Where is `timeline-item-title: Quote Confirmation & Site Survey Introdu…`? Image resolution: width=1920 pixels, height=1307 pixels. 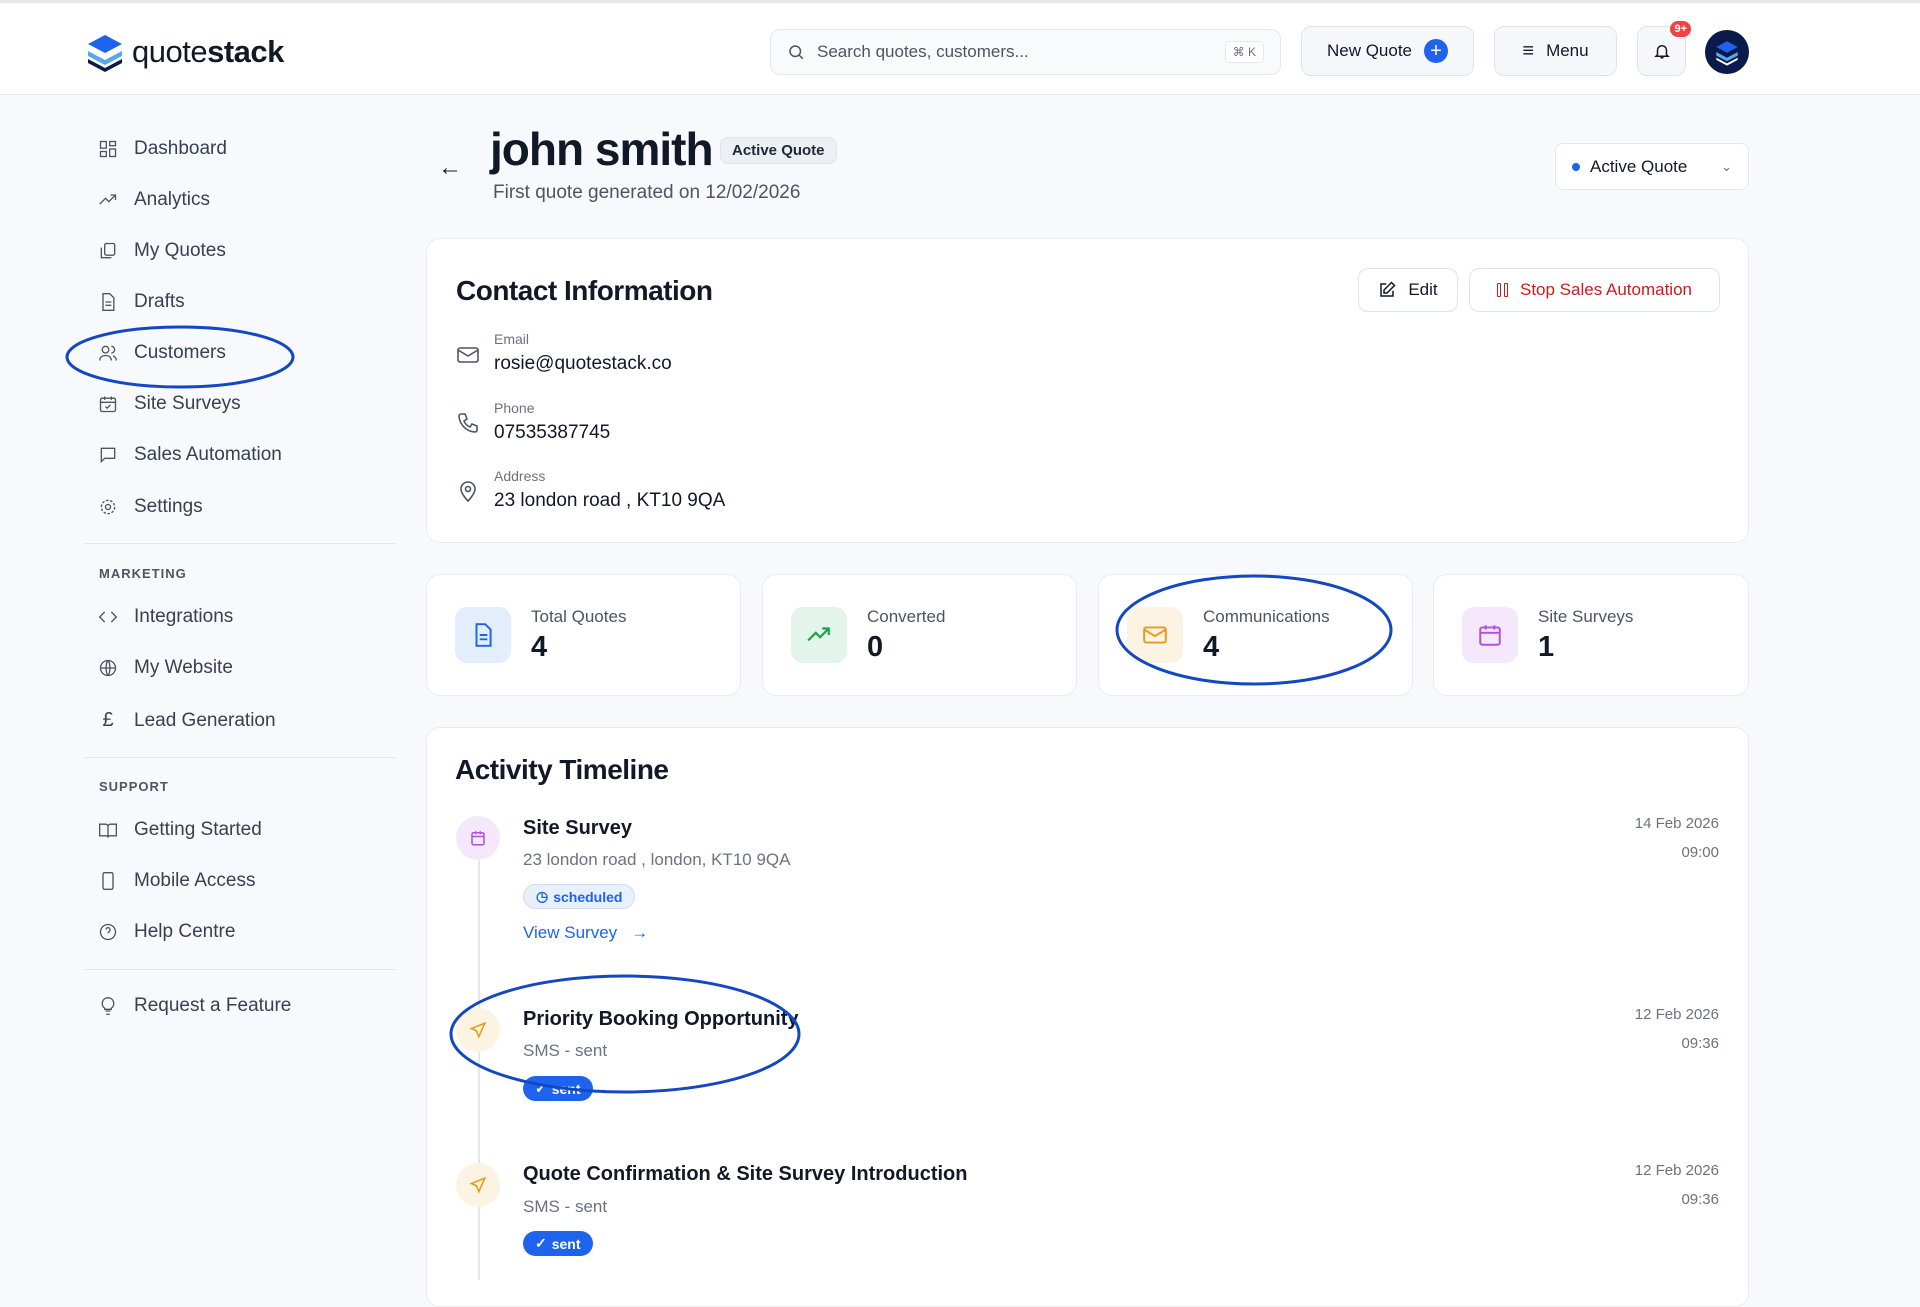
timeline-item-title: Quote Confirmation & Site Survey Introdu… is located at coordinates (745, 1174).